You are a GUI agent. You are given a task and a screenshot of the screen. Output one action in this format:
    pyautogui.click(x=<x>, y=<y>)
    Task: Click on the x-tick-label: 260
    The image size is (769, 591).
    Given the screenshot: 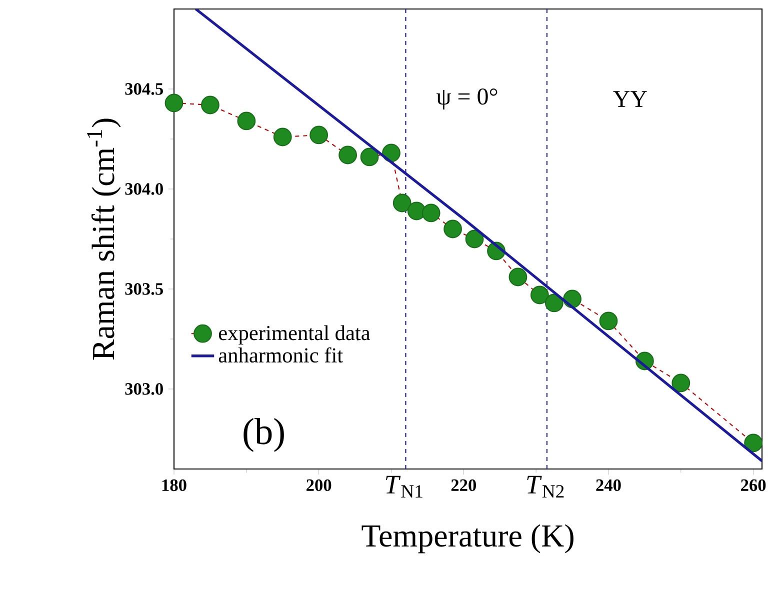 What is the action you would take?
    pyautogui.click(x=753, y=485)
    